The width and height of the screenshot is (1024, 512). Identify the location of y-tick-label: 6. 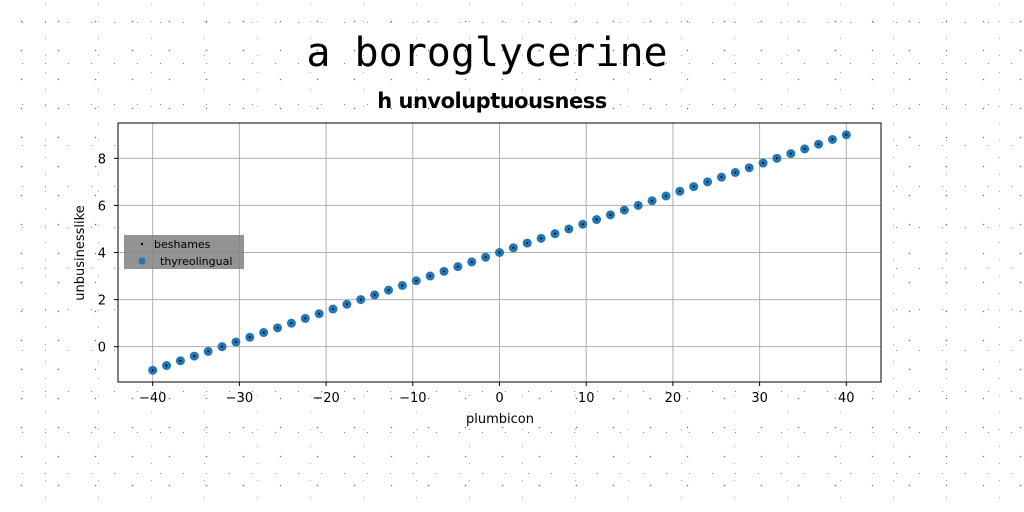
(102, 206).